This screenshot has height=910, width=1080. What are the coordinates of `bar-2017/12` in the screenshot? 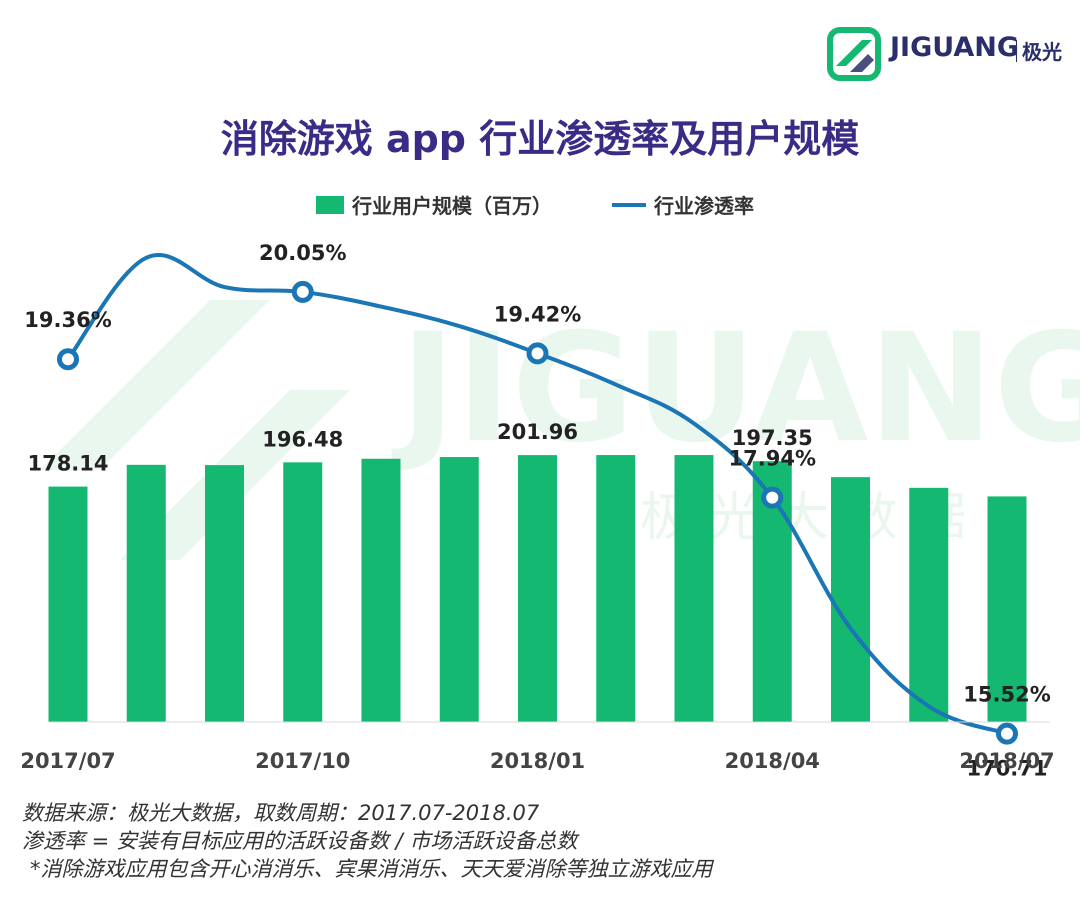 It's located at (459, 589).